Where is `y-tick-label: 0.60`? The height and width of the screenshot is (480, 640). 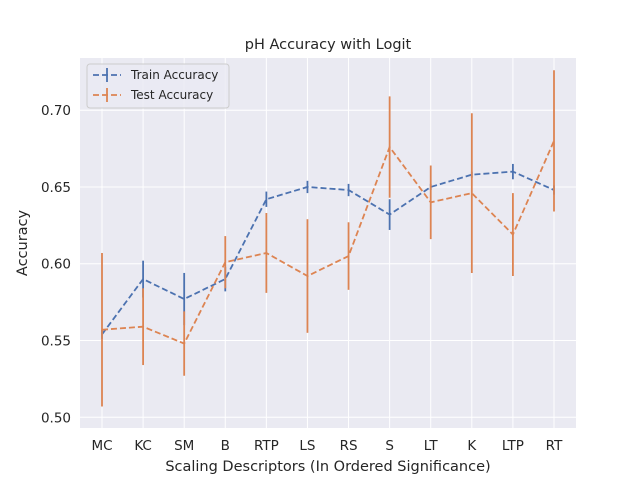 y-tick-label: 0.60 is located at coordinates (56, 265).